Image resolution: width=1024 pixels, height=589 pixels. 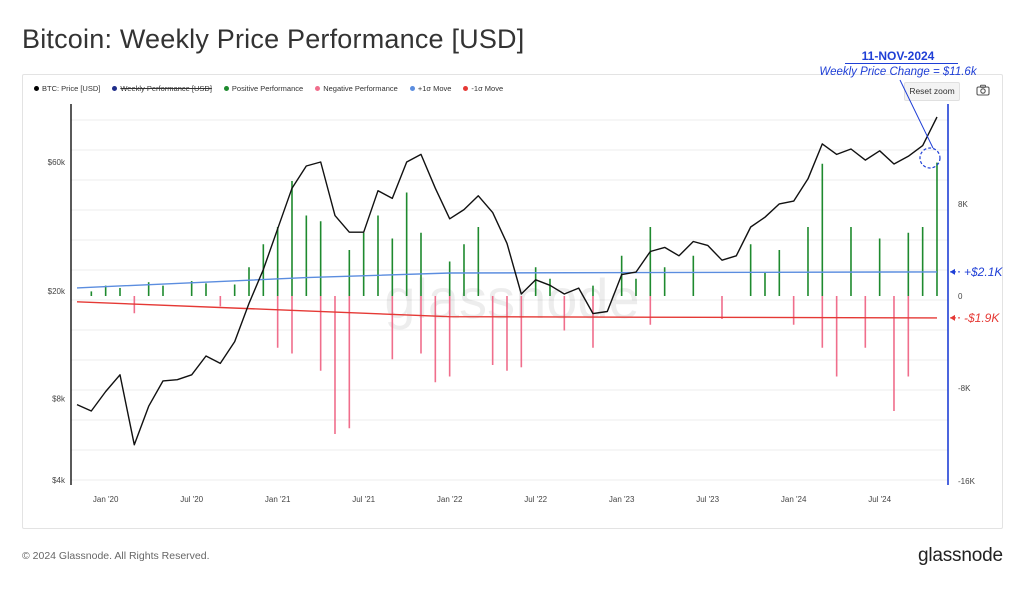 I want to click on plus-sigma-label: +$2.1K, so click(x=983, y=272).